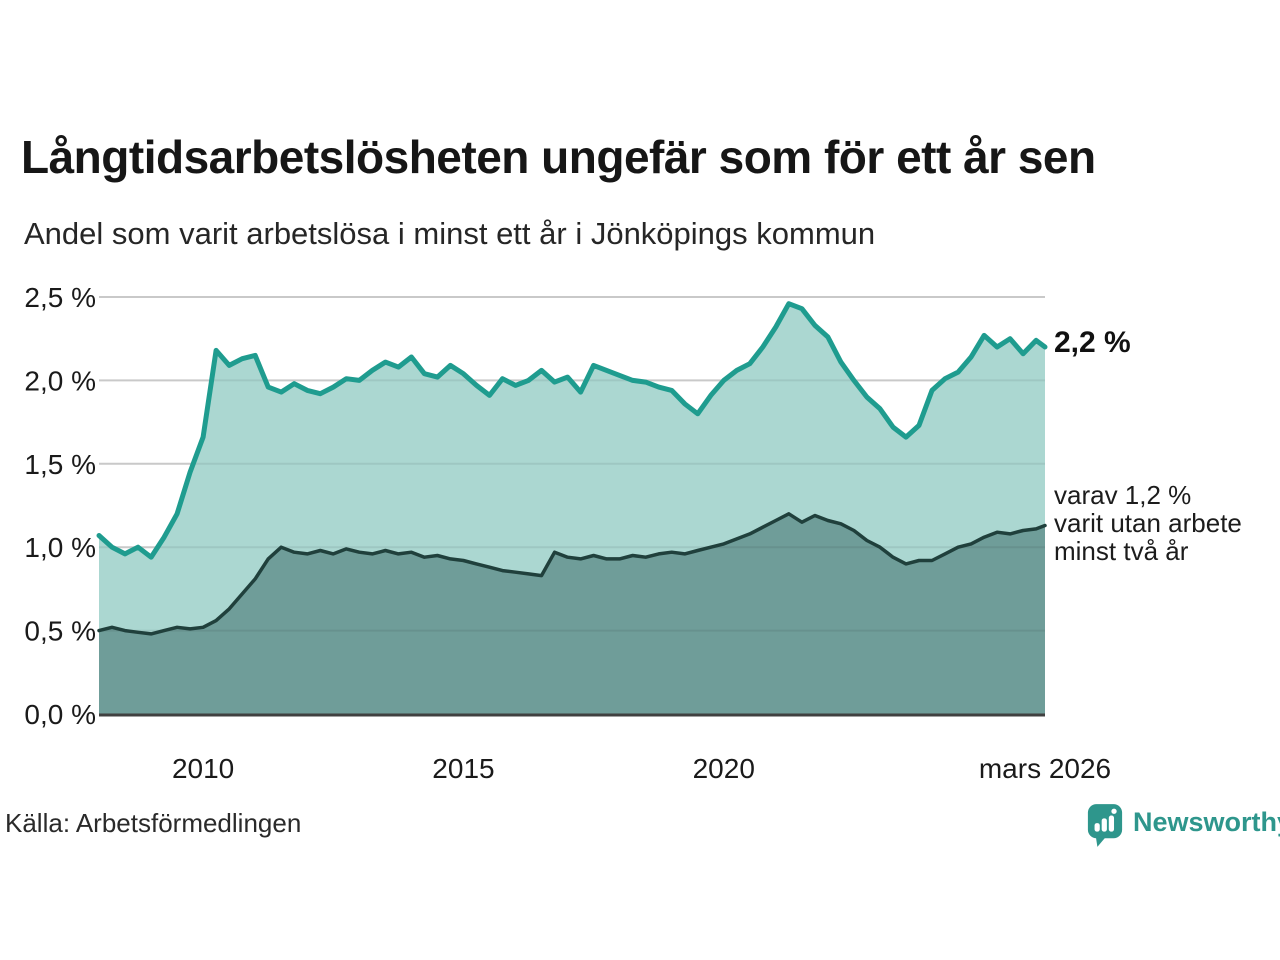  What do you see at coordinates (1123, 495) in the screenshot?
I see `annotation-line-1: varav 1,2 %` at bounding box center [1123, 495].